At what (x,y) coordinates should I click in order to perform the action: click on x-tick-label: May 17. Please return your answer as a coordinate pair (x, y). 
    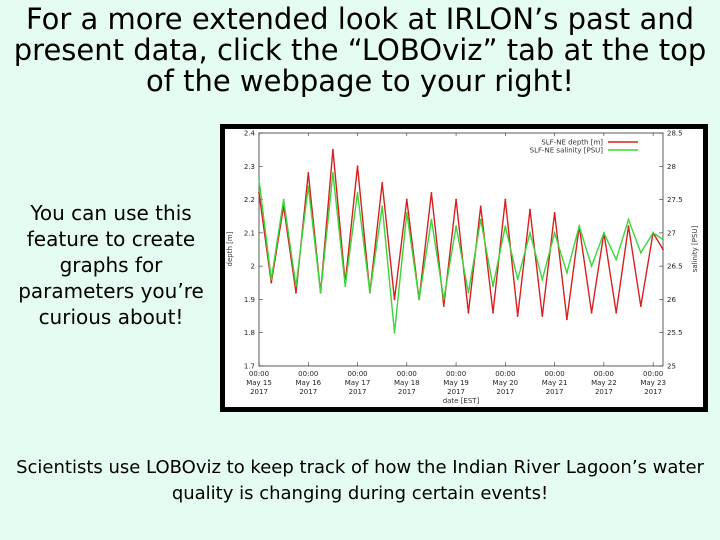
    Looking at the image, I should click on (358, 383).